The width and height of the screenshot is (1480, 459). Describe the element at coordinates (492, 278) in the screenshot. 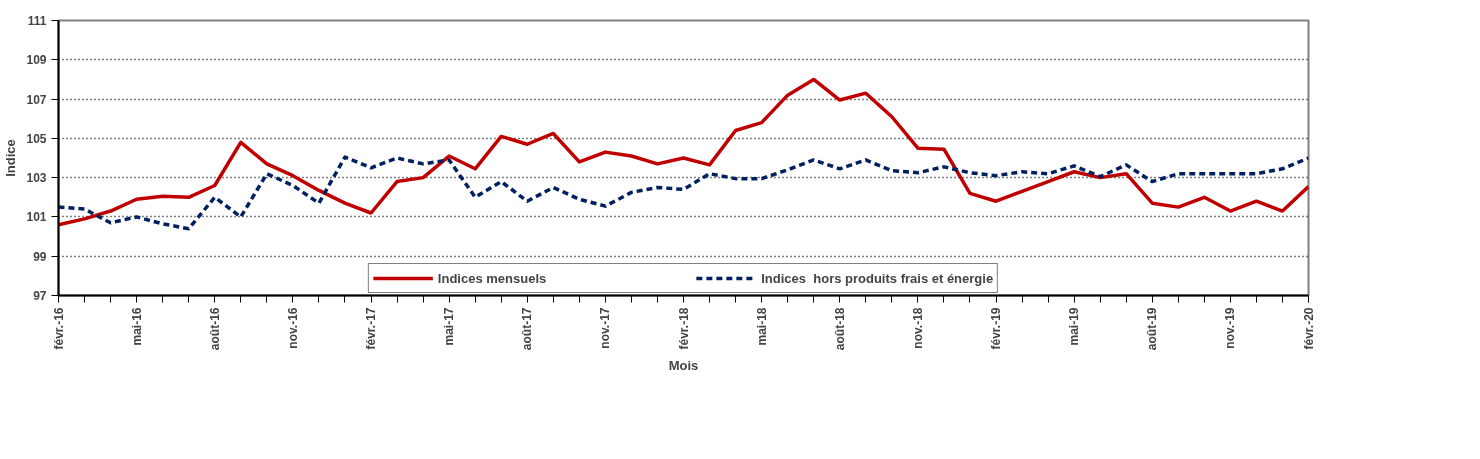

I see `legend-label: Indices mensuels` at that location.